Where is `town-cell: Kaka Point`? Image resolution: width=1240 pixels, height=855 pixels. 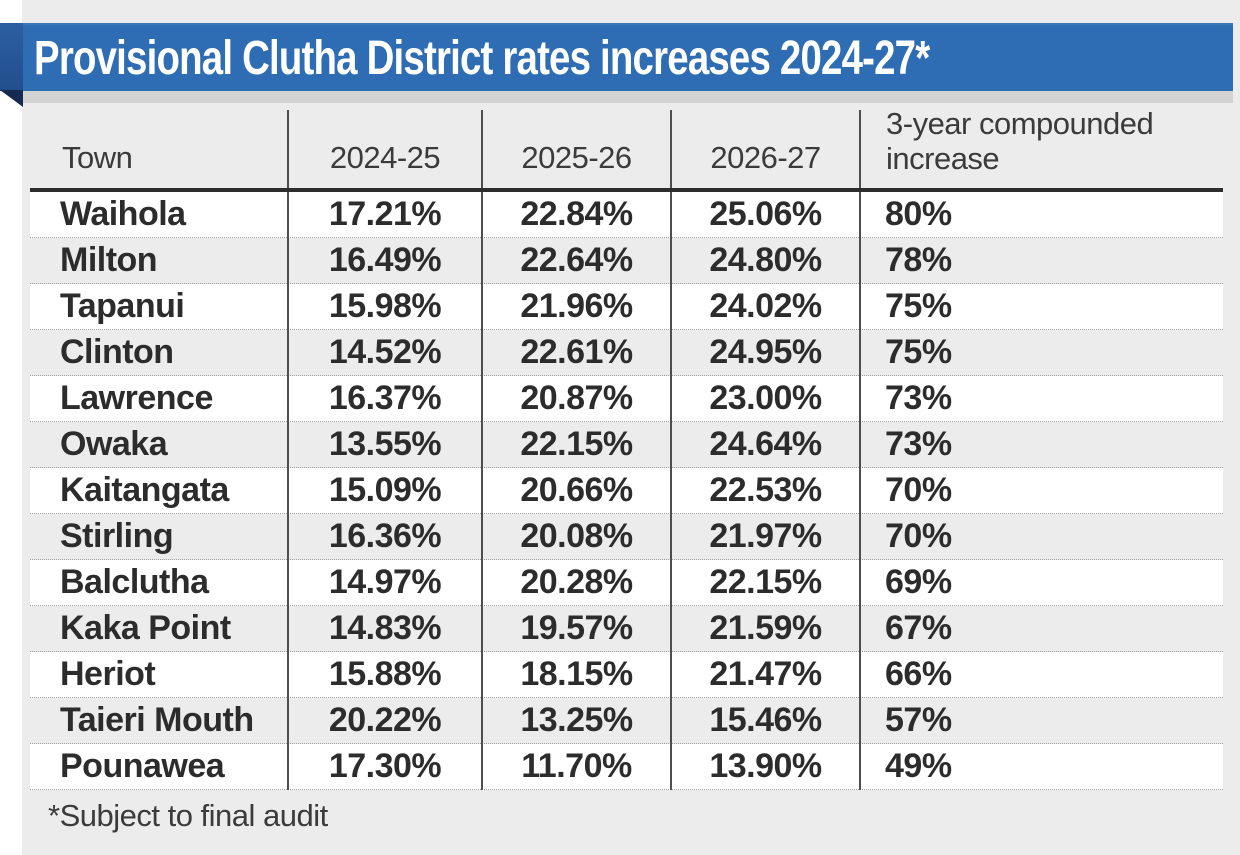 town-cell: Kaka Point is located at coordinates (145, 628).